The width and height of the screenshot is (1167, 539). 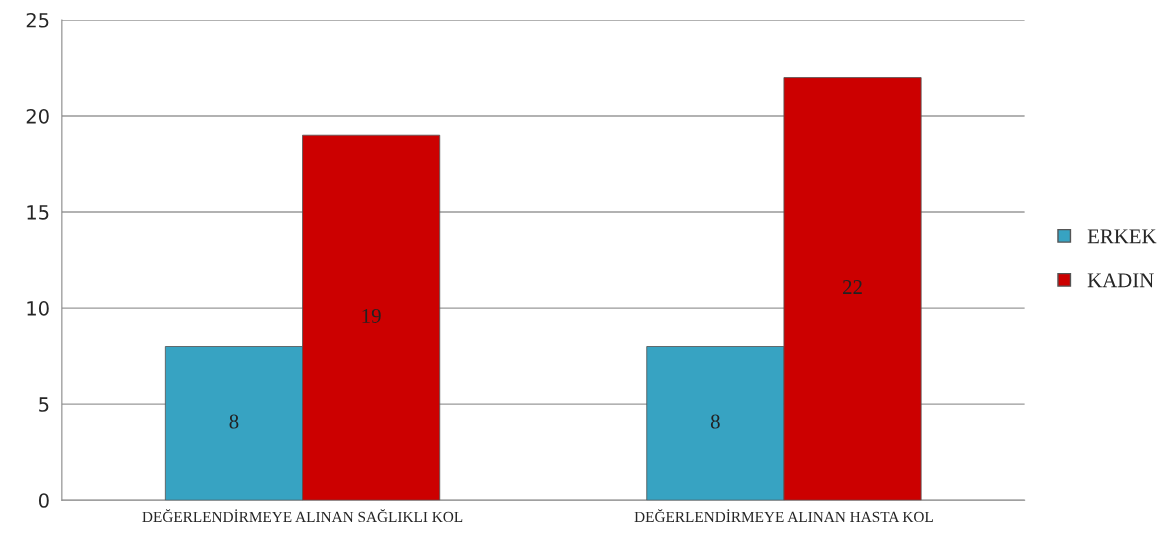 I want to click on y-tick-label: 25, so click(x=37, y=20).